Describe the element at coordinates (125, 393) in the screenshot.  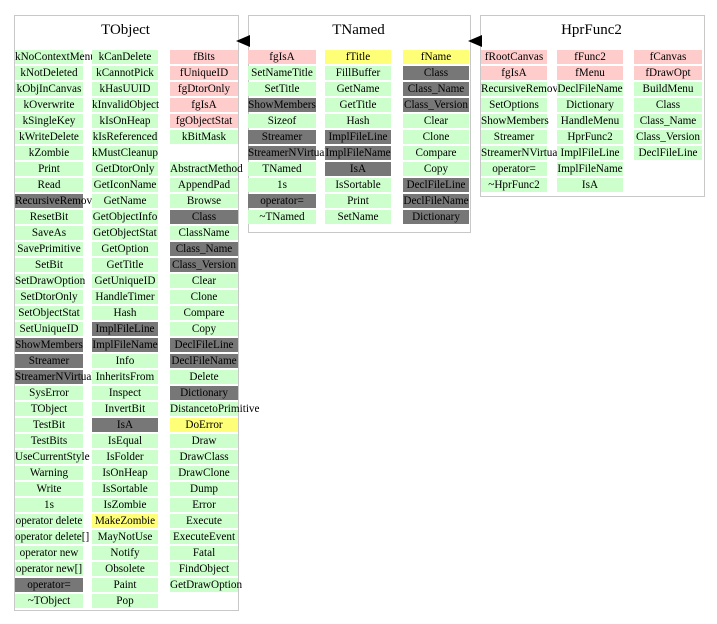
I see `member-cell: Inspect` at that location.